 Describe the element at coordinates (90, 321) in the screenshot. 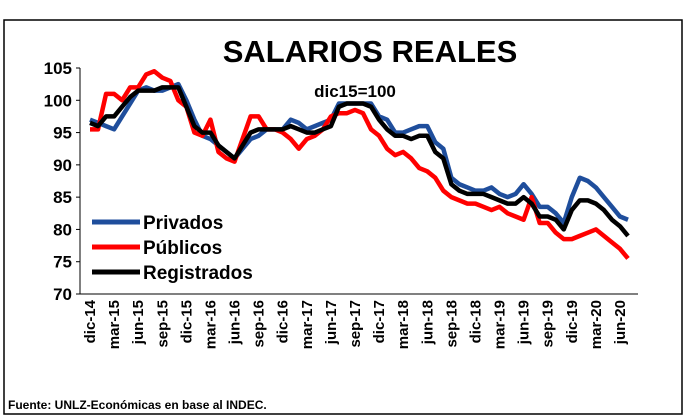

I see `x-tick-label: dic-14` at that location.